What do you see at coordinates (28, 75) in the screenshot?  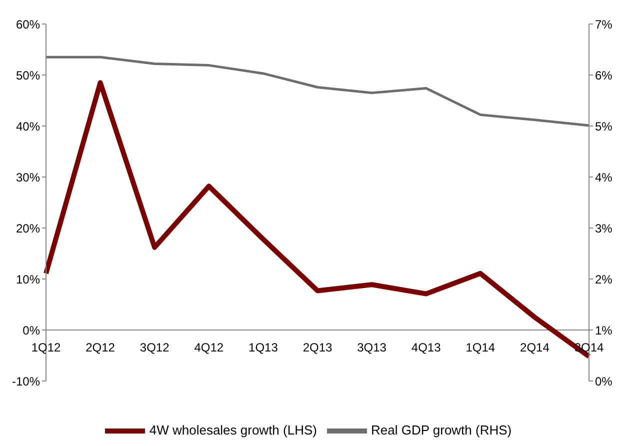 I see `y-tick-label: 50%` at bounding box center [28, 75].